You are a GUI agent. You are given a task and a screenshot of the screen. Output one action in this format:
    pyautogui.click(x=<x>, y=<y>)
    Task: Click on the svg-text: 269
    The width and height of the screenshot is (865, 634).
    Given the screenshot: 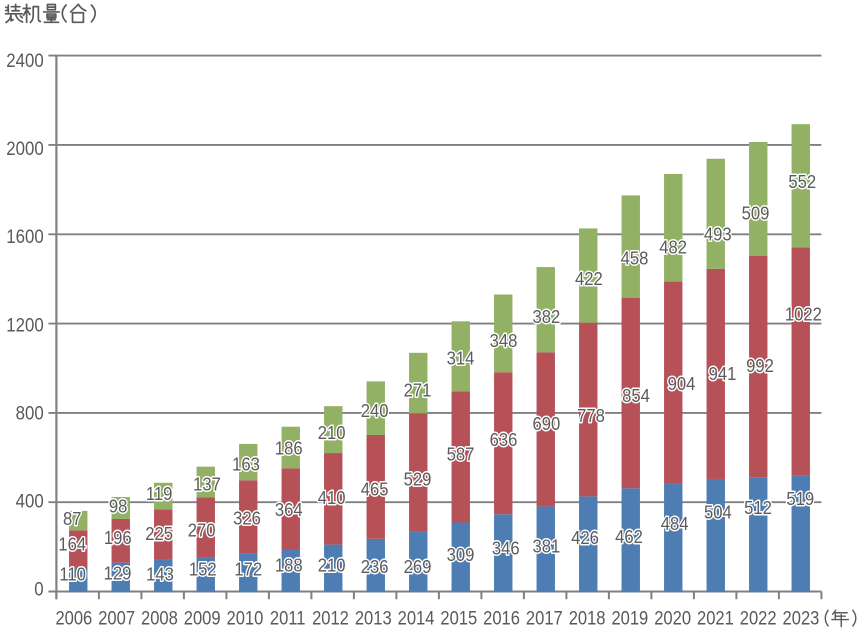 What is the action you would take?
    pyautogui.click(x=418, y=566)
    